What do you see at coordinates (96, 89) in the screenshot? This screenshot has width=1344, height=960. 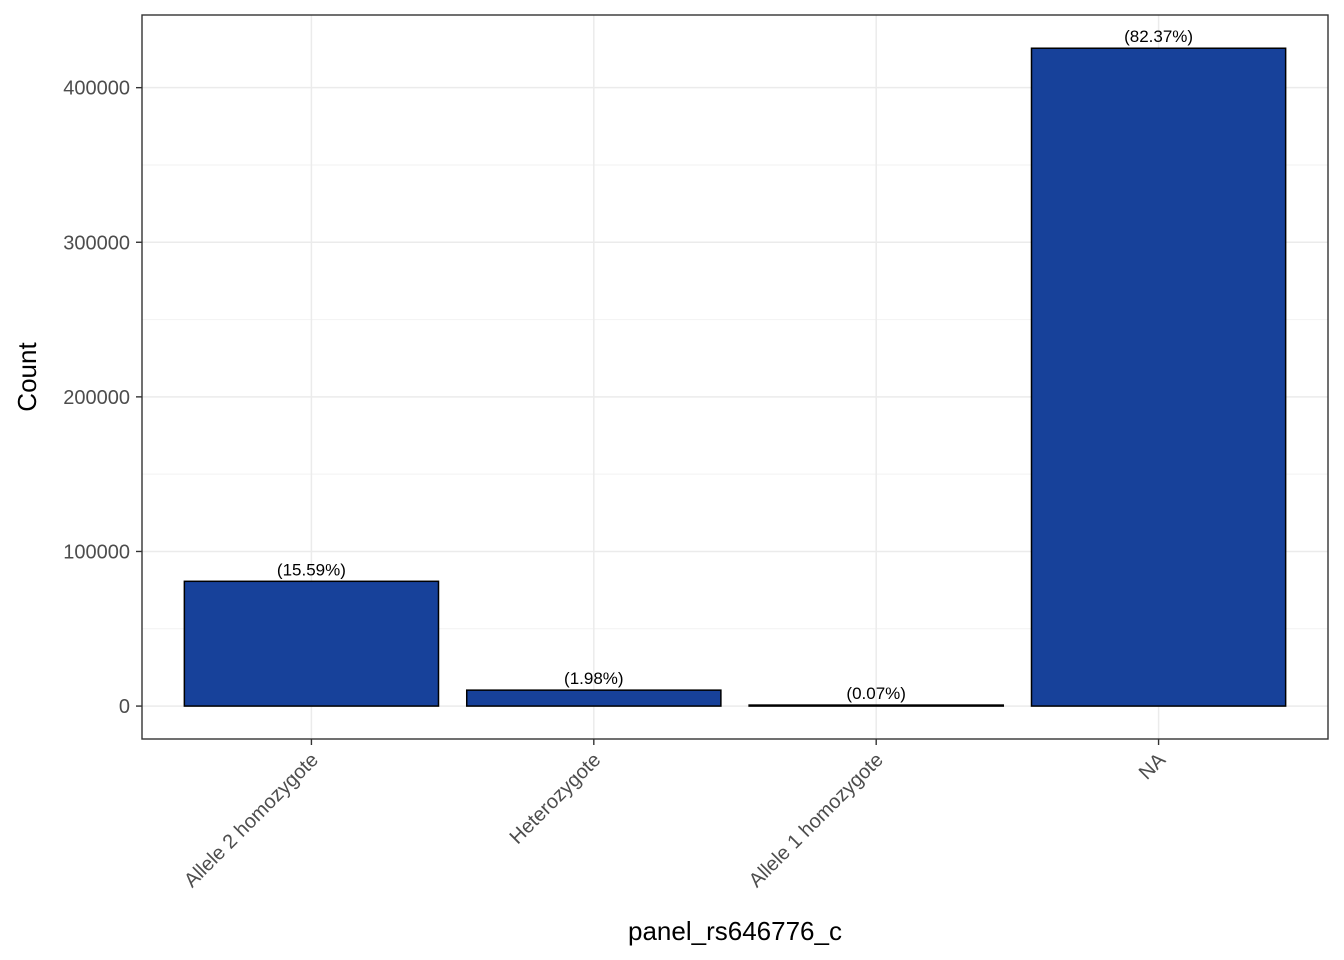 I see `y-tick-label: 400000` at bounding box center [96, 89].